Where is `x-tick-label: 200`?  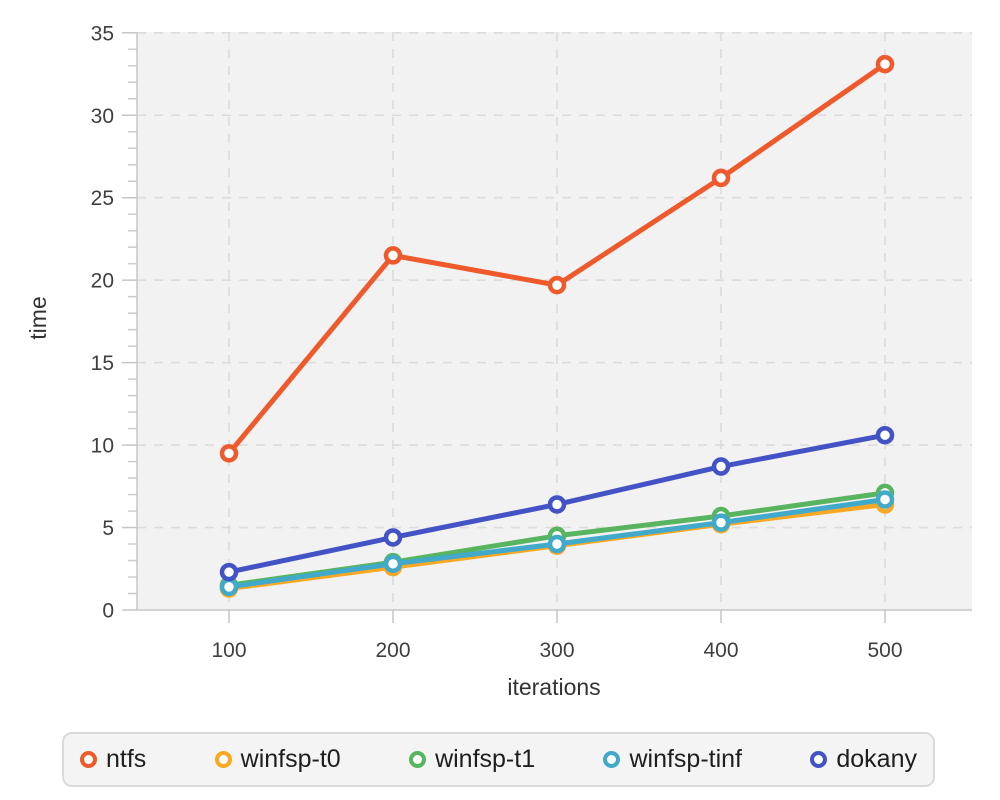 x-tick-label: 200 is located at coordinates (392, 650).